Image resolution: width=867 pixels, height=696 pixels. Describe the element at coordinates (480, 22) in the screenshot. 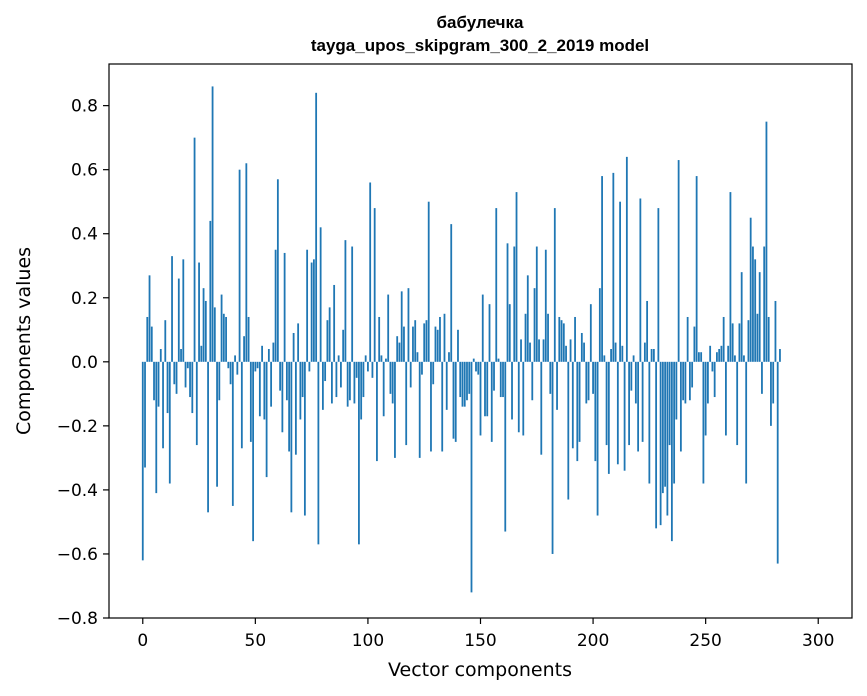

I see `chart-title-line1: бабулечка` at that location.